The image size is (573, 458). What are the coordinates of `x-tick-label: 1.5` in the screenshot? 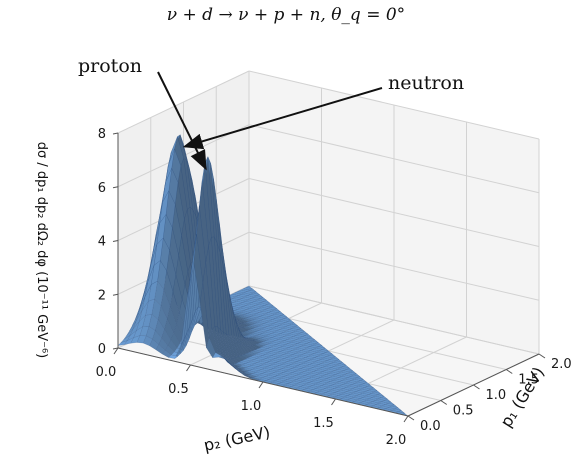 It's located at (323, 423).